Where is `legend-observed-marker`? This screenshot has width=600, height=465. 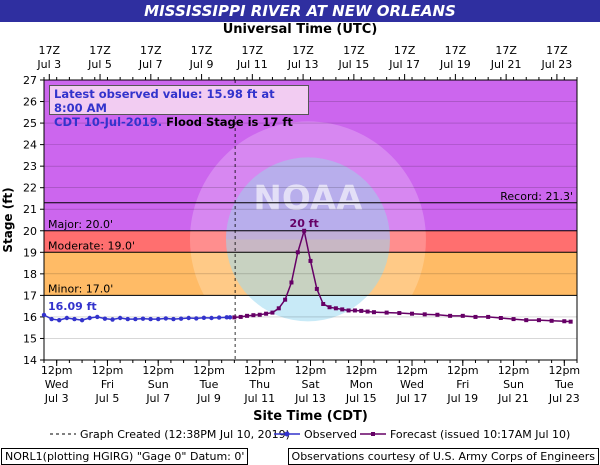
legend-observed-marker is located at coordinates (287, 434).